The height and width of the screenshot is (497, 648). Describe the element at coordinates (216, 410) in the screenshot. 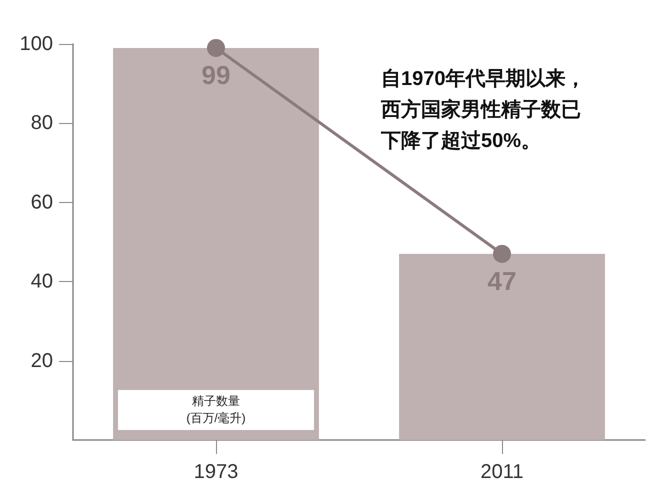

I see `label-box: 精子数量 (百万/毫升)` at that location.